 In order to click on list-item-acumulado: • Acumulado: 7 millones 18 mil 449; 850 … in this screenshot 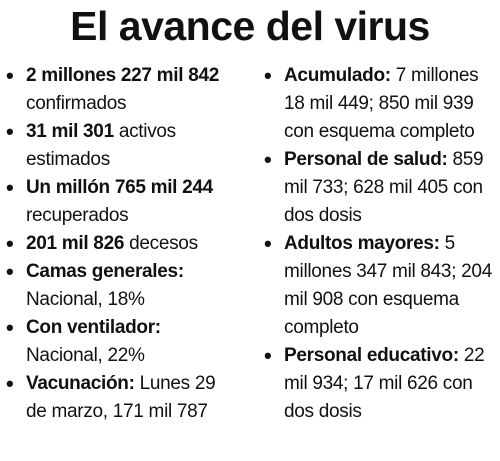, I will do `click(380, 104)`.